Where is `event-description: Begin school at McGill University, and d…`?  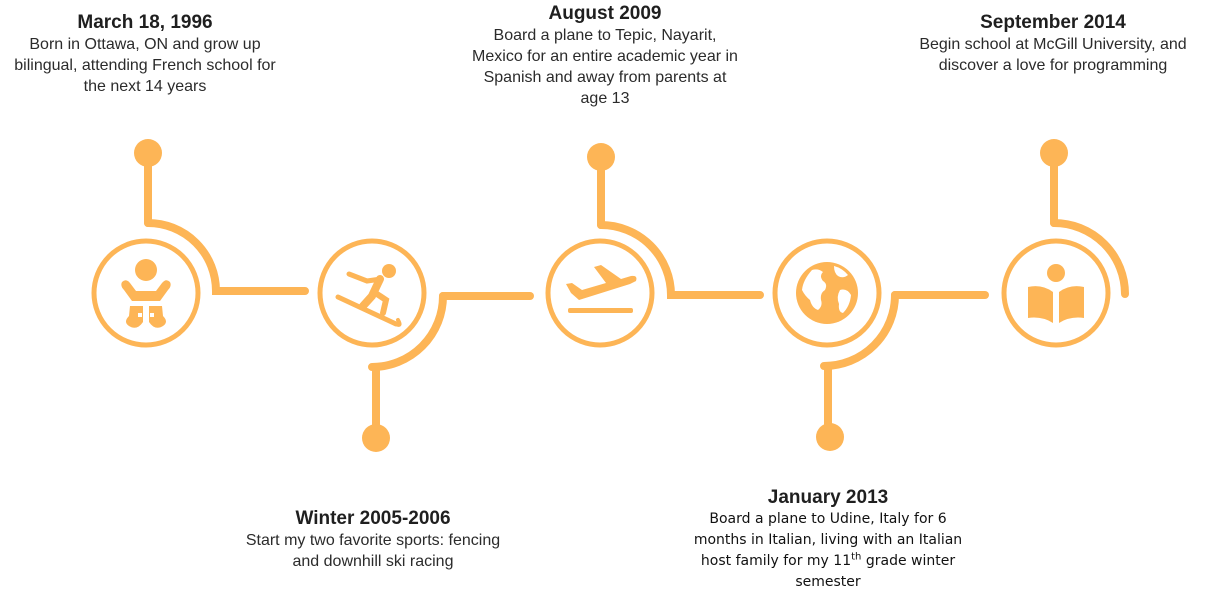
event-description: Begin school at McGill University, and d… is located at coordinates (1053, 55).